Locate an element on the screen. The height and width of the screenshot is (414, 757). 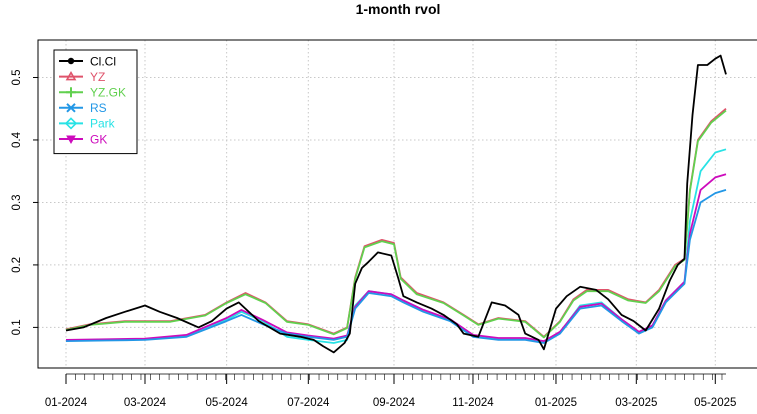
legend-marker-triangle-down is located at coordinates (71, 140).